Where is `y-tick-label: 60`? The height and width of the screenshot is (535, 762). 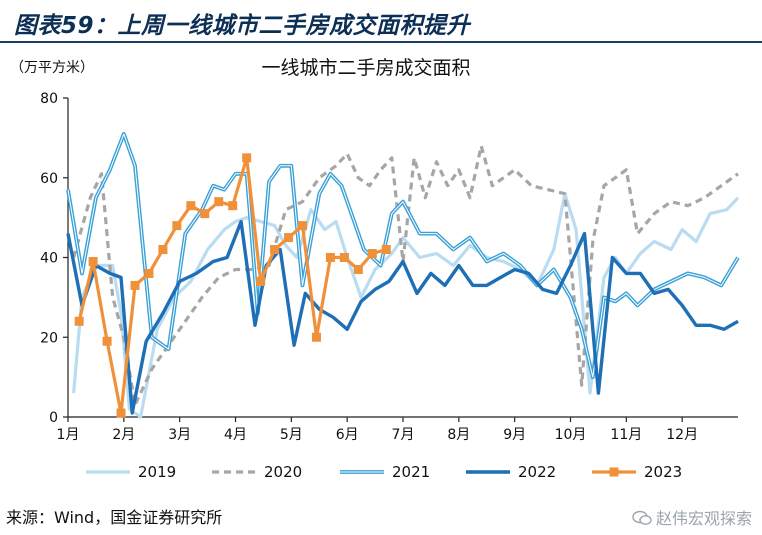
y-tick-label: 60 is located at coordinates (49, 179).